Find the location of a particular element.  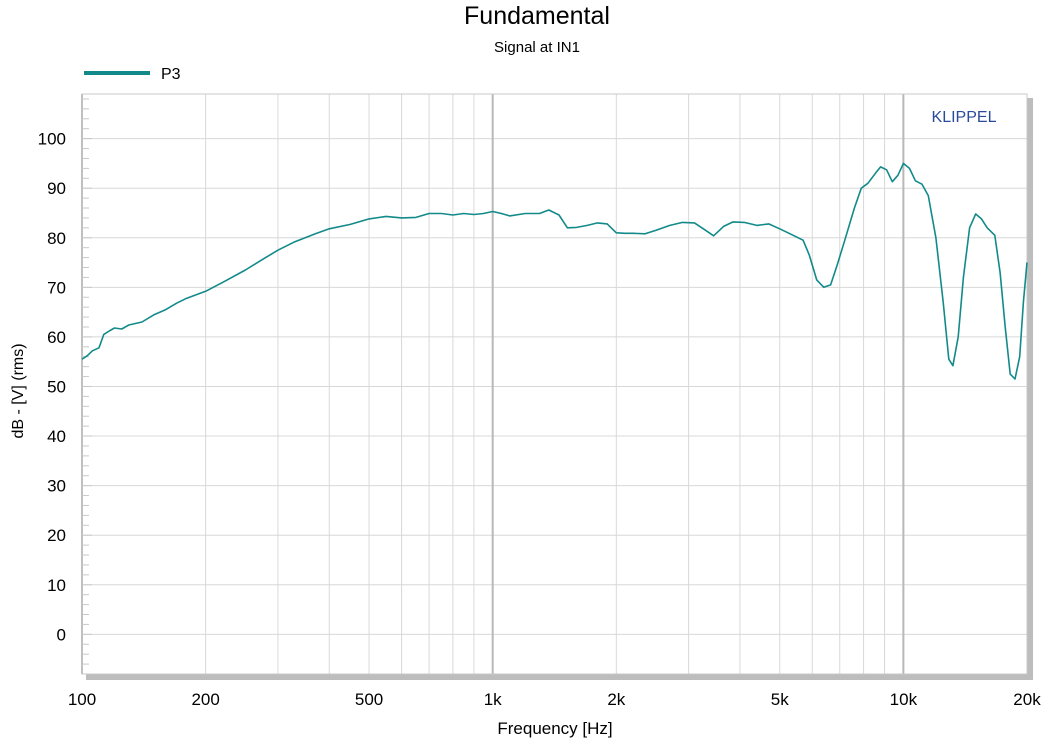

x-tick-label: 2k is located at coordinates (616, 699).